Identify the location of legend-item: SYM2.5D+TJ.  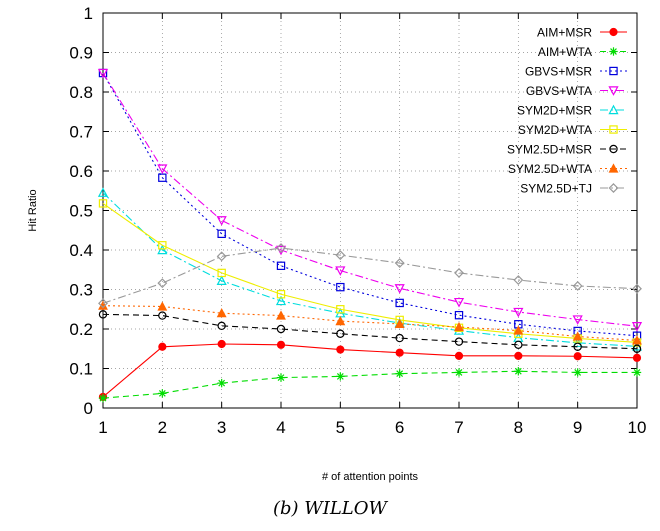
(573, 189).